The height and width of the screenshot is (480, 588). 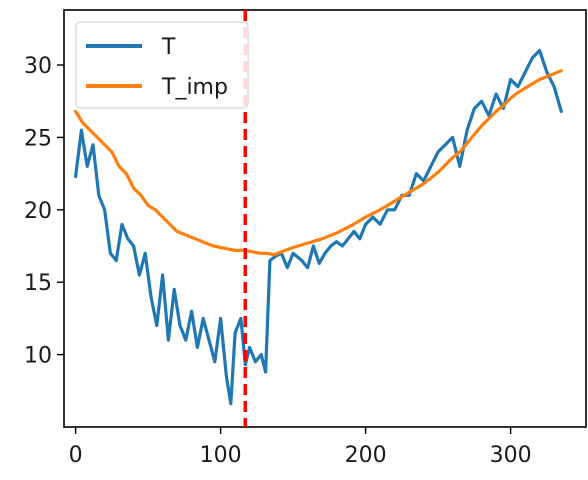 What do you see at coordinates (194, 87) in the screenshot?
I see `legend-label-t-imp: T_imp` at bounding box center [194, 87].